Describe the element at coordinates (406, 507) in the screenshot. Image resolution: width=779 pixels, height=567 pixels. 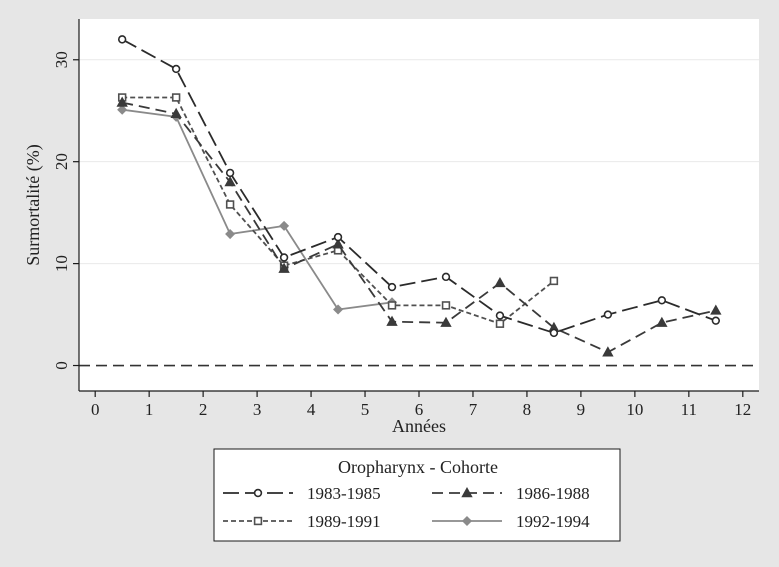
I see `legend-items: 1983-1985 1986-1988 1989-1991 1992-1994` at that location.